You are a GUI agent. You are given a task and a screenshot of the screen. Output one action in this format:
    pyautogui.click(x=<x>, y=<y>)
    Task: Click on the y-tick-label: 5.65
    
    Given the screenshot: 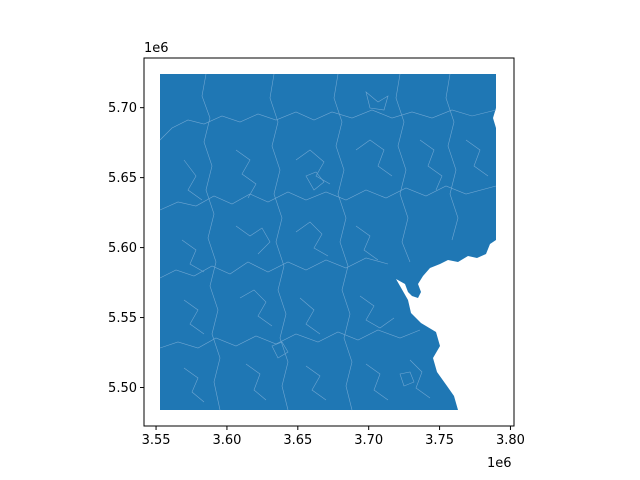 What is the action you would take?
    pyautogui.click(x=122, y=178)
    